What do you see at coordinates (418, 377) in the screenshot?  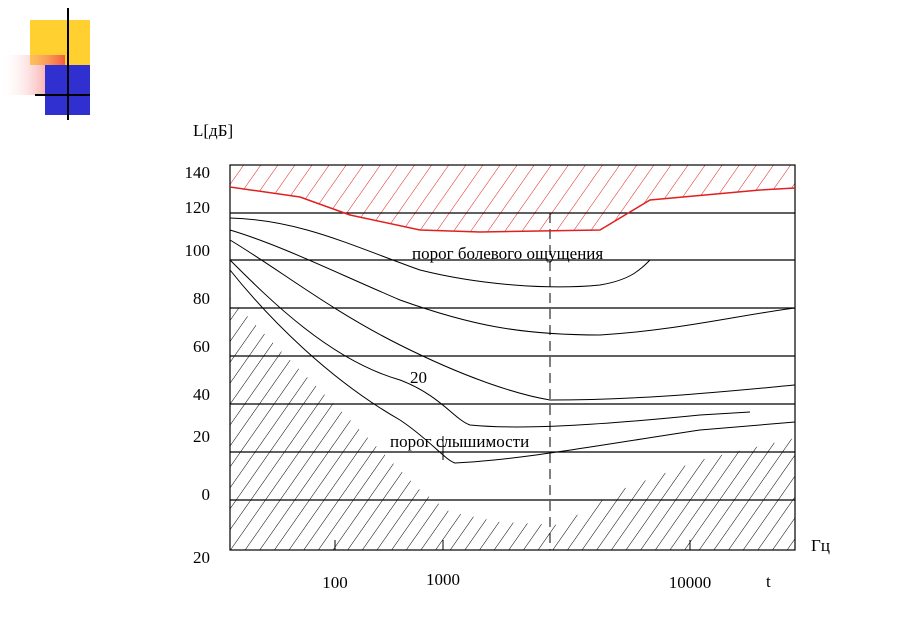 I see `annotation: 20` at bounding box center [418, 377].